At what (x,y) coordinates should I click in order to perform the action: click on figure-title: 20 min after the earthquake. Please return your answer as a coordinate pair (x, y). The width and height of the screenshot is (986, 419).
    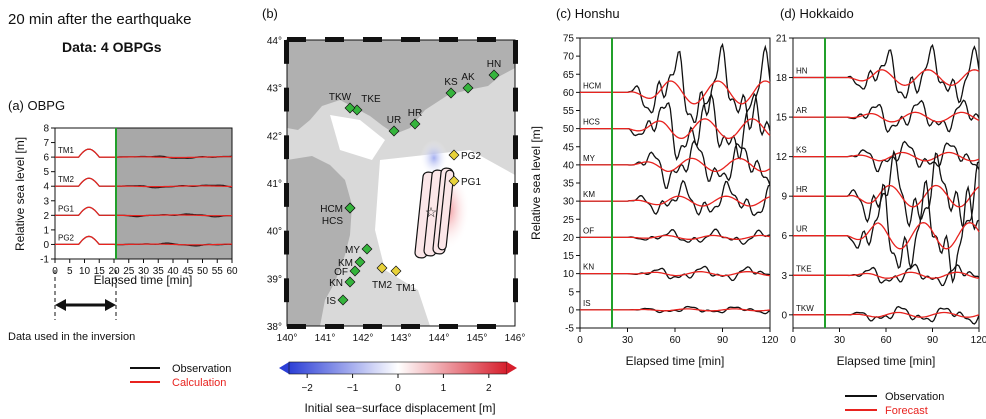
    Looking at the image, I should click on (99, 19).